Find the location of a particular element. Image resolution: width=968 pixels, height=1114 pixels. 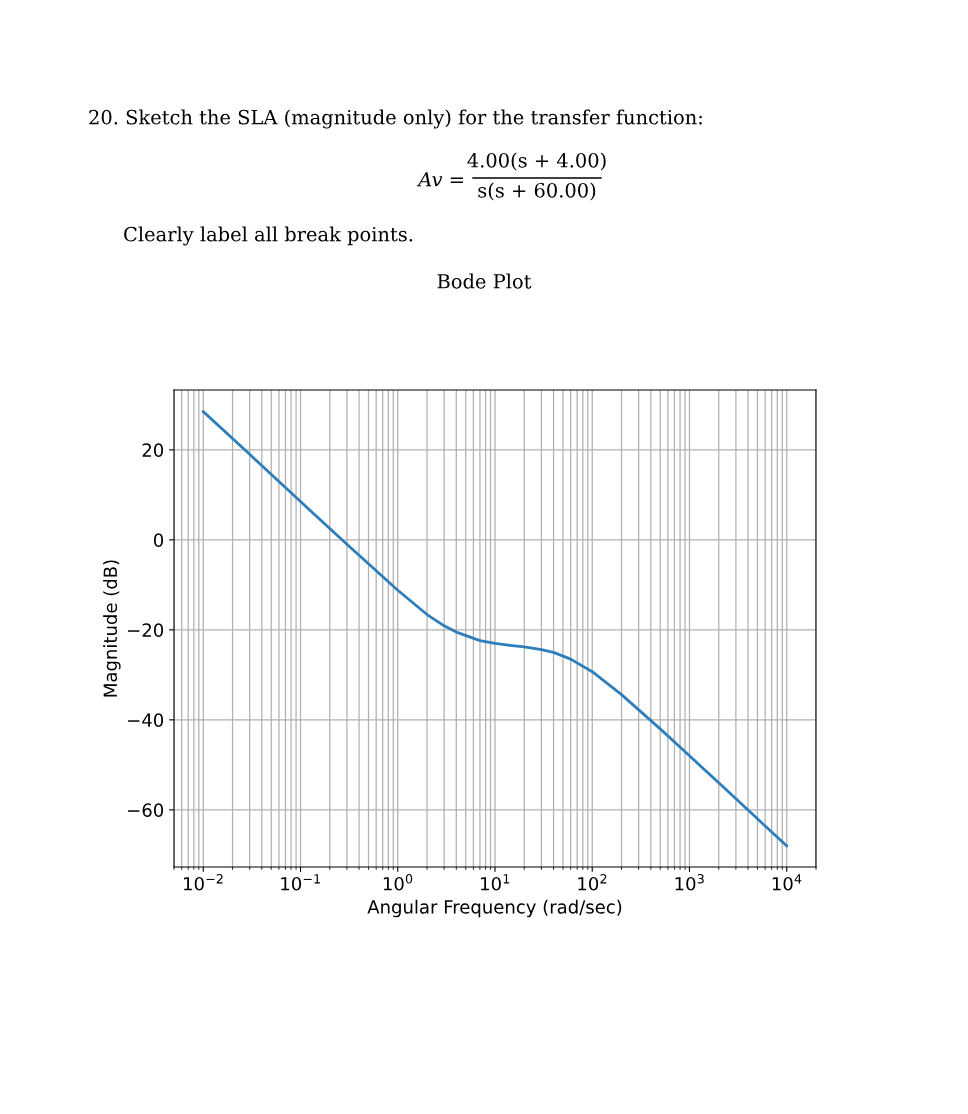

y-tick-label: 20 is located at coordinates (153, 450).